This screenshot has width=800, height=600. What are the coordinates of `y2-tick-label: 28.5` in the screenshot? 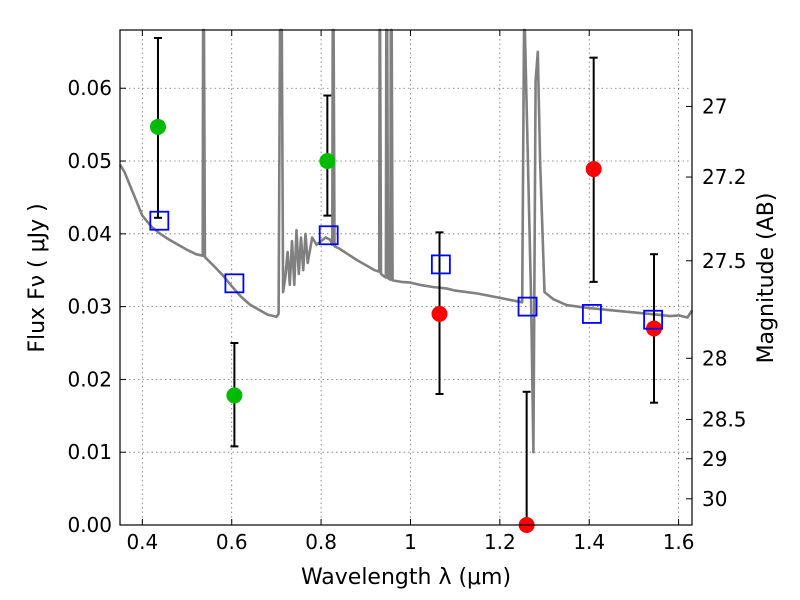 It's located at (724, 419).